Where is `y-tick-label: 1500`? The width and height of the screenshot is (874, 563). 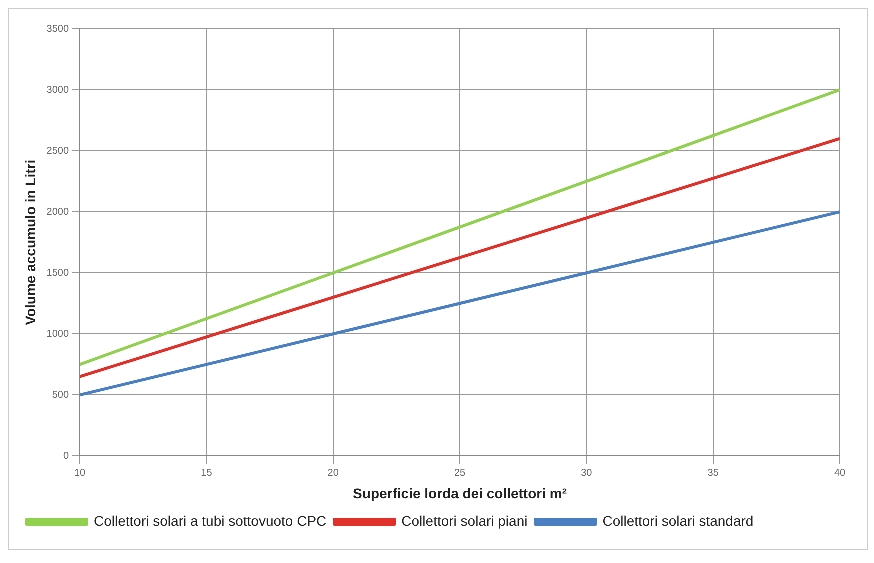
y-tick-label: 1500 is located at coordinates (58, 273).